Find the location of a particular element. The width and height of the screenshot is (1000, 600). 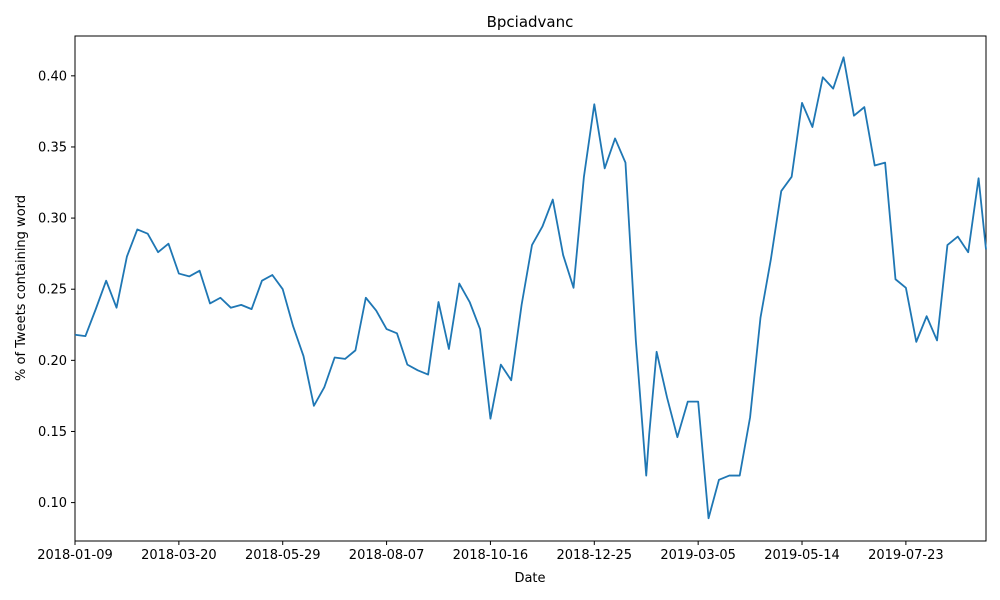

y-tick-label: 0.15 is located at coordinates (52, 432).